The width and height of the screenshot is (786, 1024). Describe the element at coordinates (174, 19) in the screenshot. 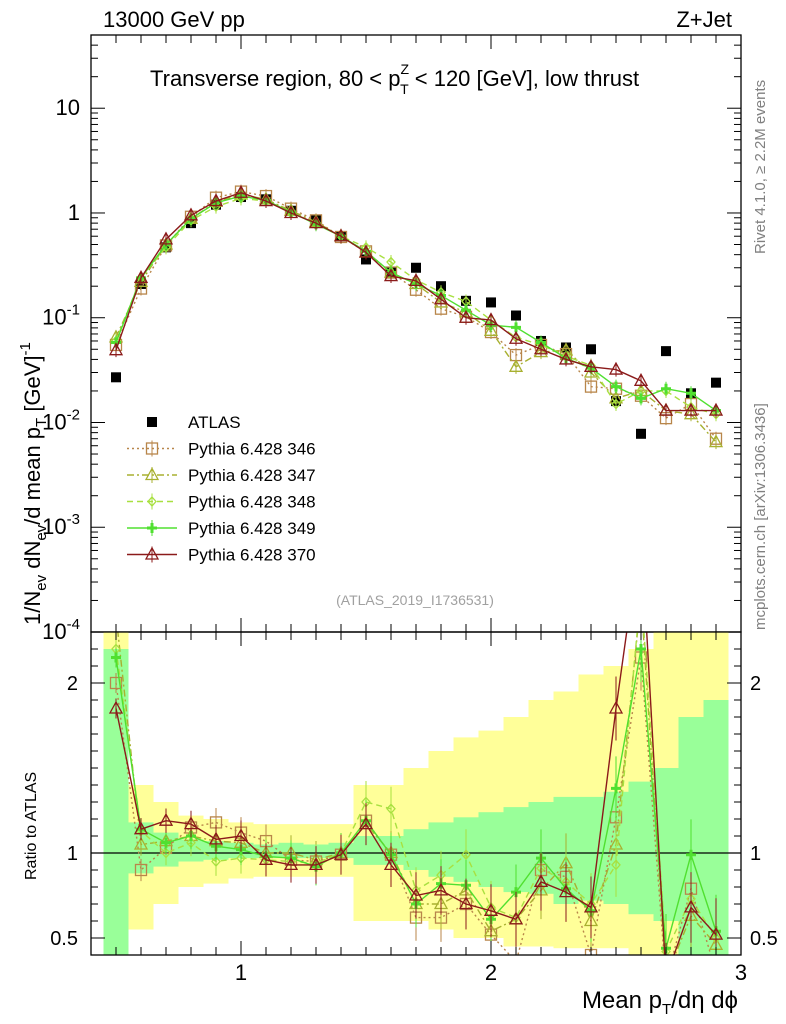

I see `header-left: 13000 GeV pp` at that location.